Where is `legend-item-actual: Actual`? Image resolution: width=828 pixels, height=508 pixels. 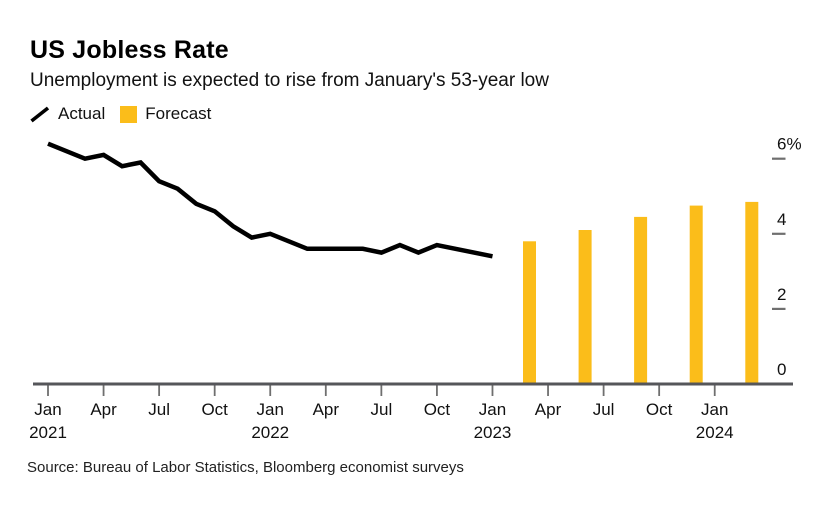
legend-item-actual: Actual is located at coordinates (67, 114).